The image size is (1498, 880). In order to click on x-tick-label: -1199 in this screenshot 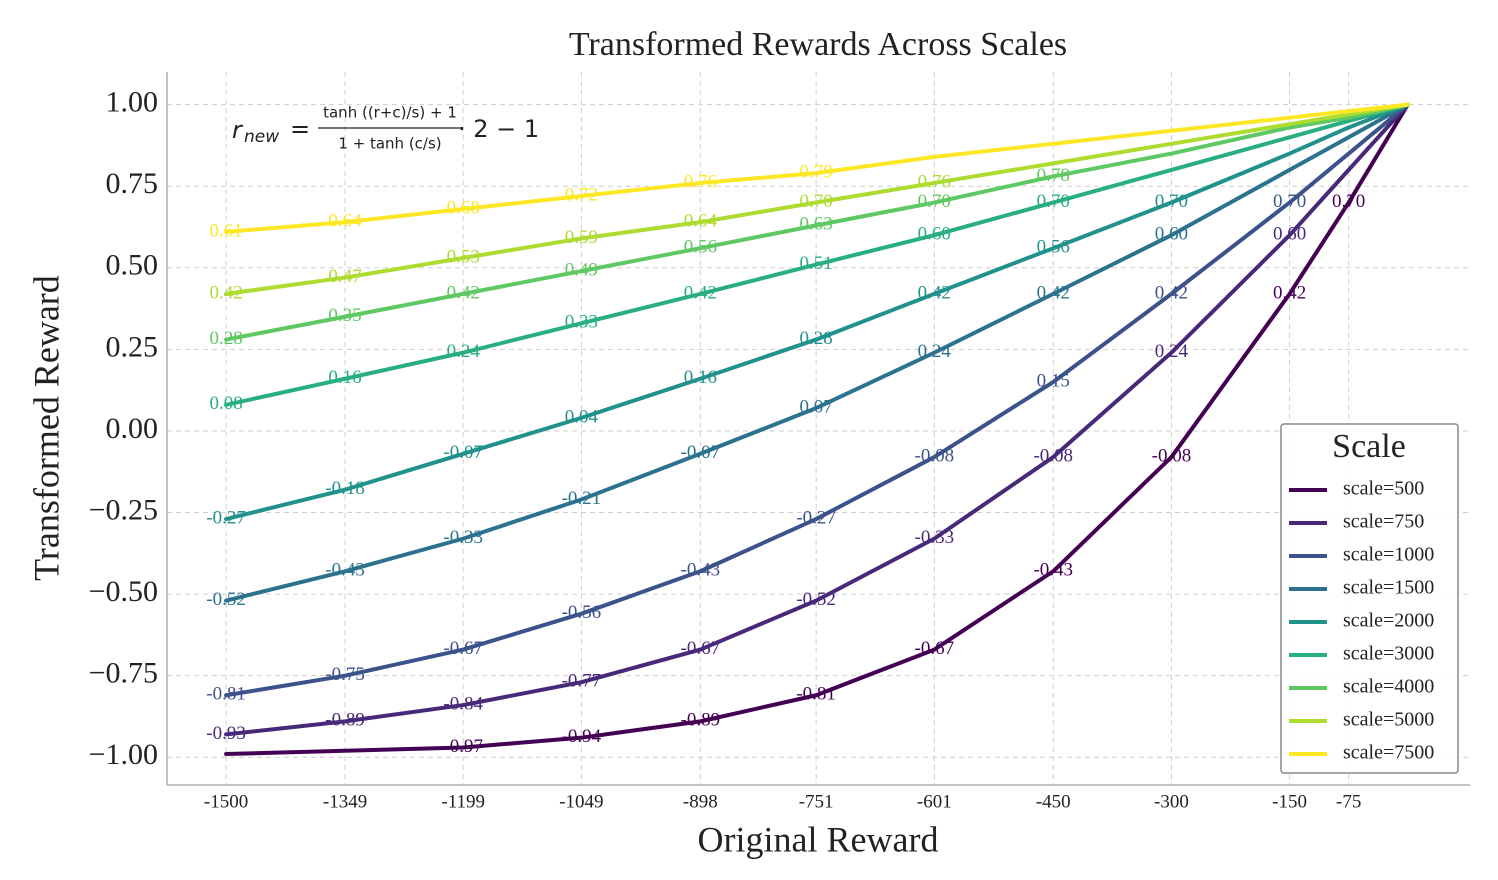, I will do `click(463, 801)`.